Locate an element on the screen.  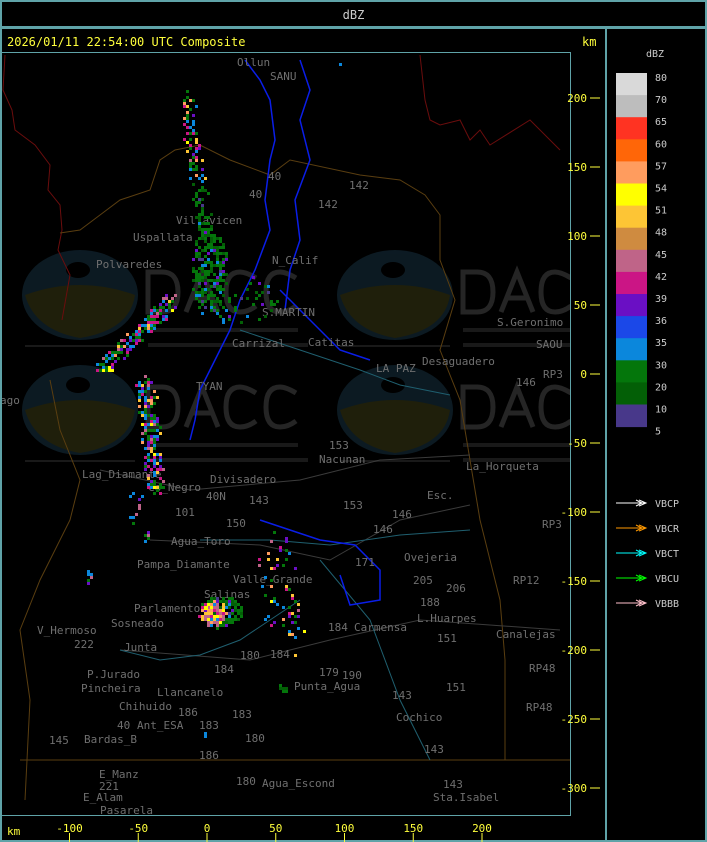
radar-name: VBBB is located at coordinates (667, 604).